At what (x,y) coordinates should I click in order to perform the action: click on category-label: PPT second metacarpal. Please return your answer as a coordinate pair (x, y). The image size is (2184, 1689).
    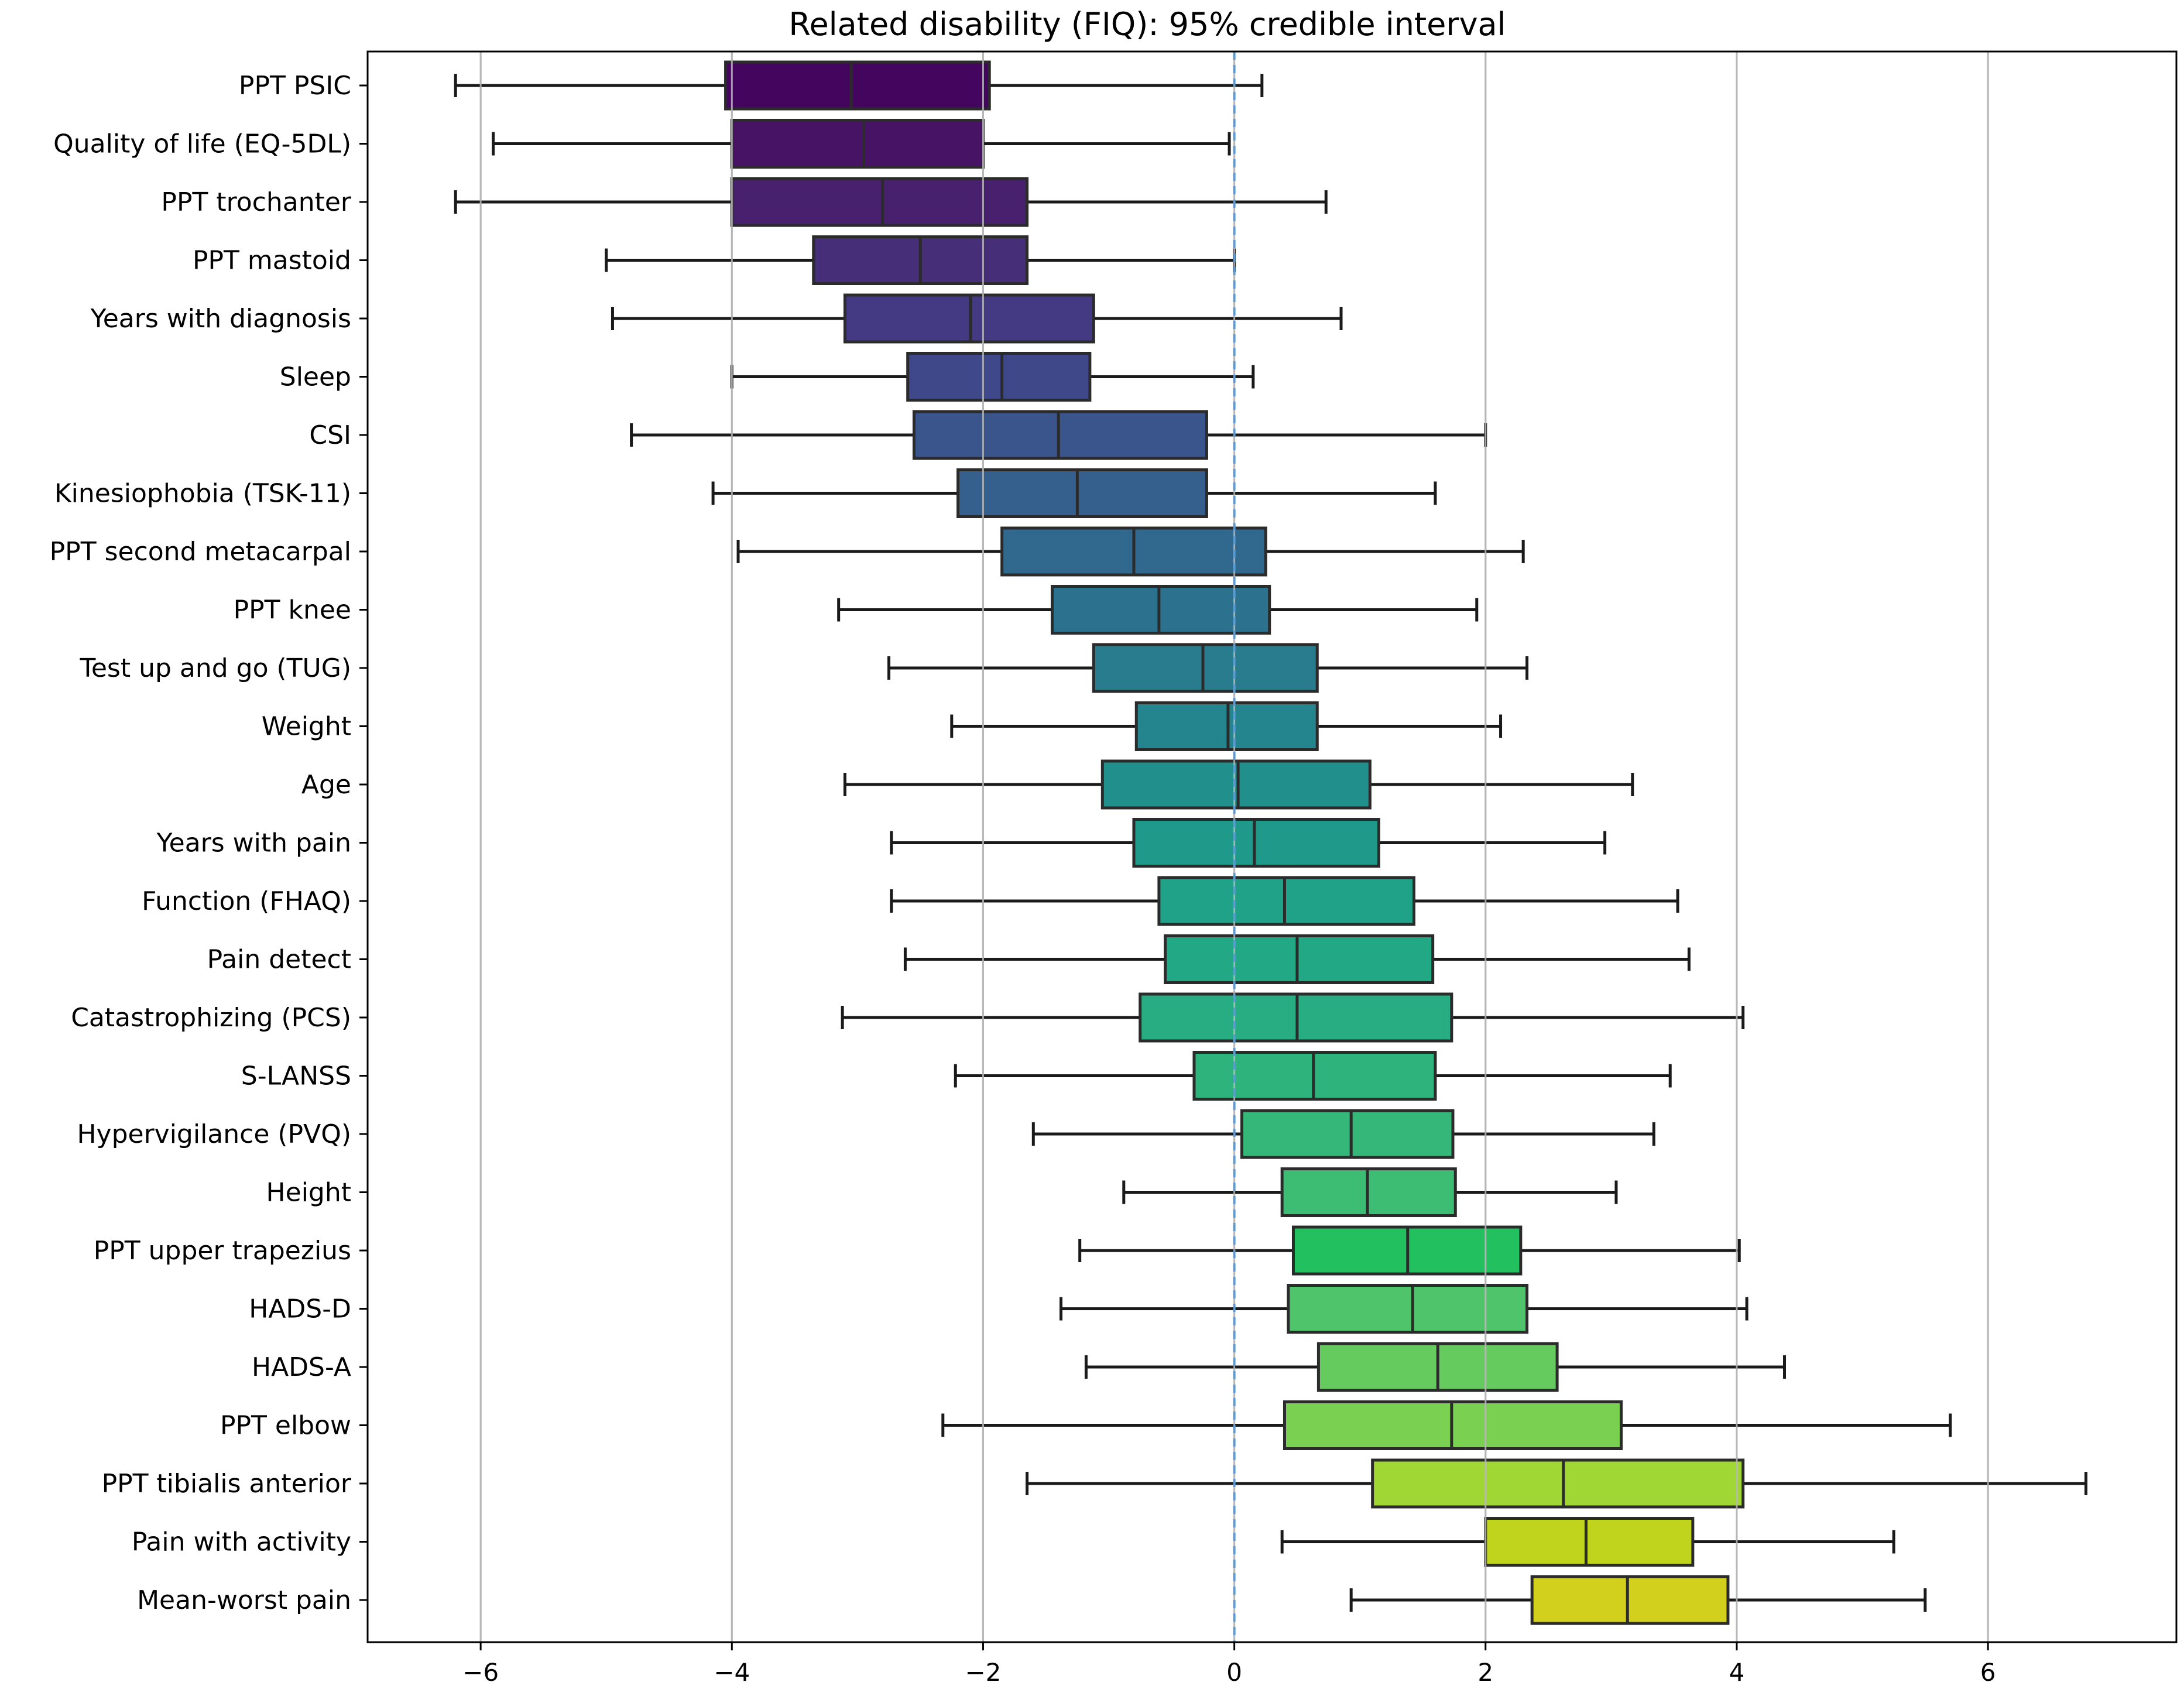
    Looking at the image, I should click on (200, 552).